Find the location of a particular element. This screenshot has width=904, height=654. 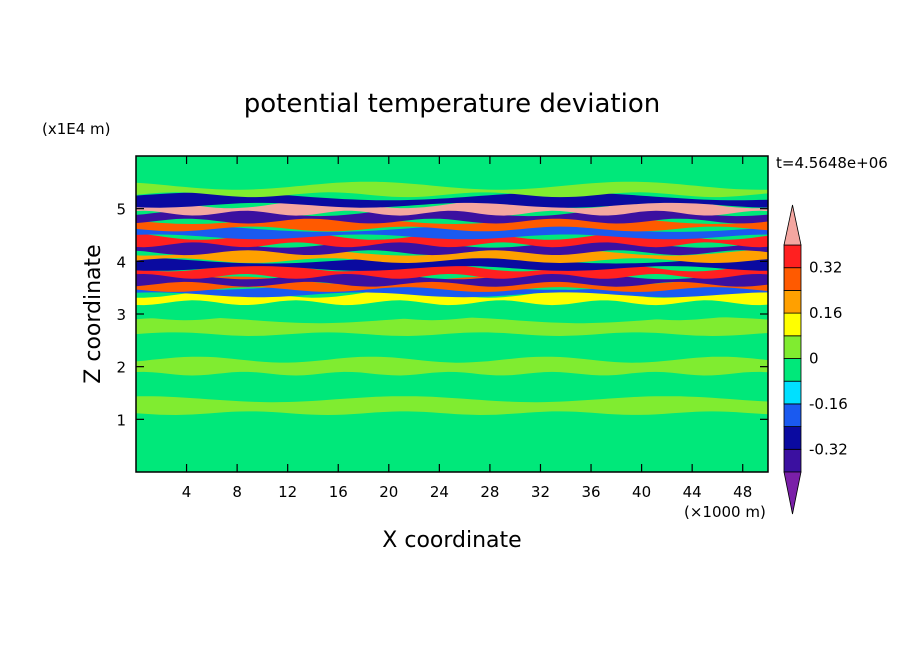

y-tick-label: 1 is located at coordinates (121, 420).